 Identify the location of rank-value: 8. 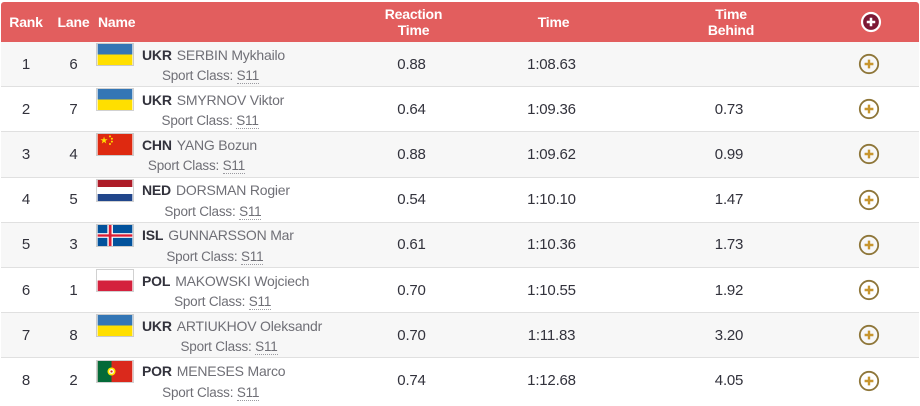
(26, 381).